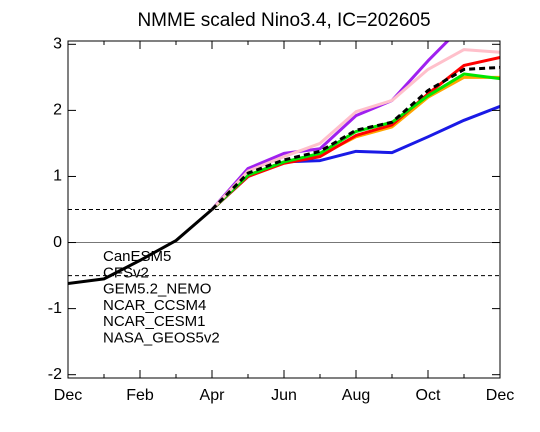  Describe the element at coordinates (55, 308) in the screenshot. I see `y-tick-label: -1` at that location.